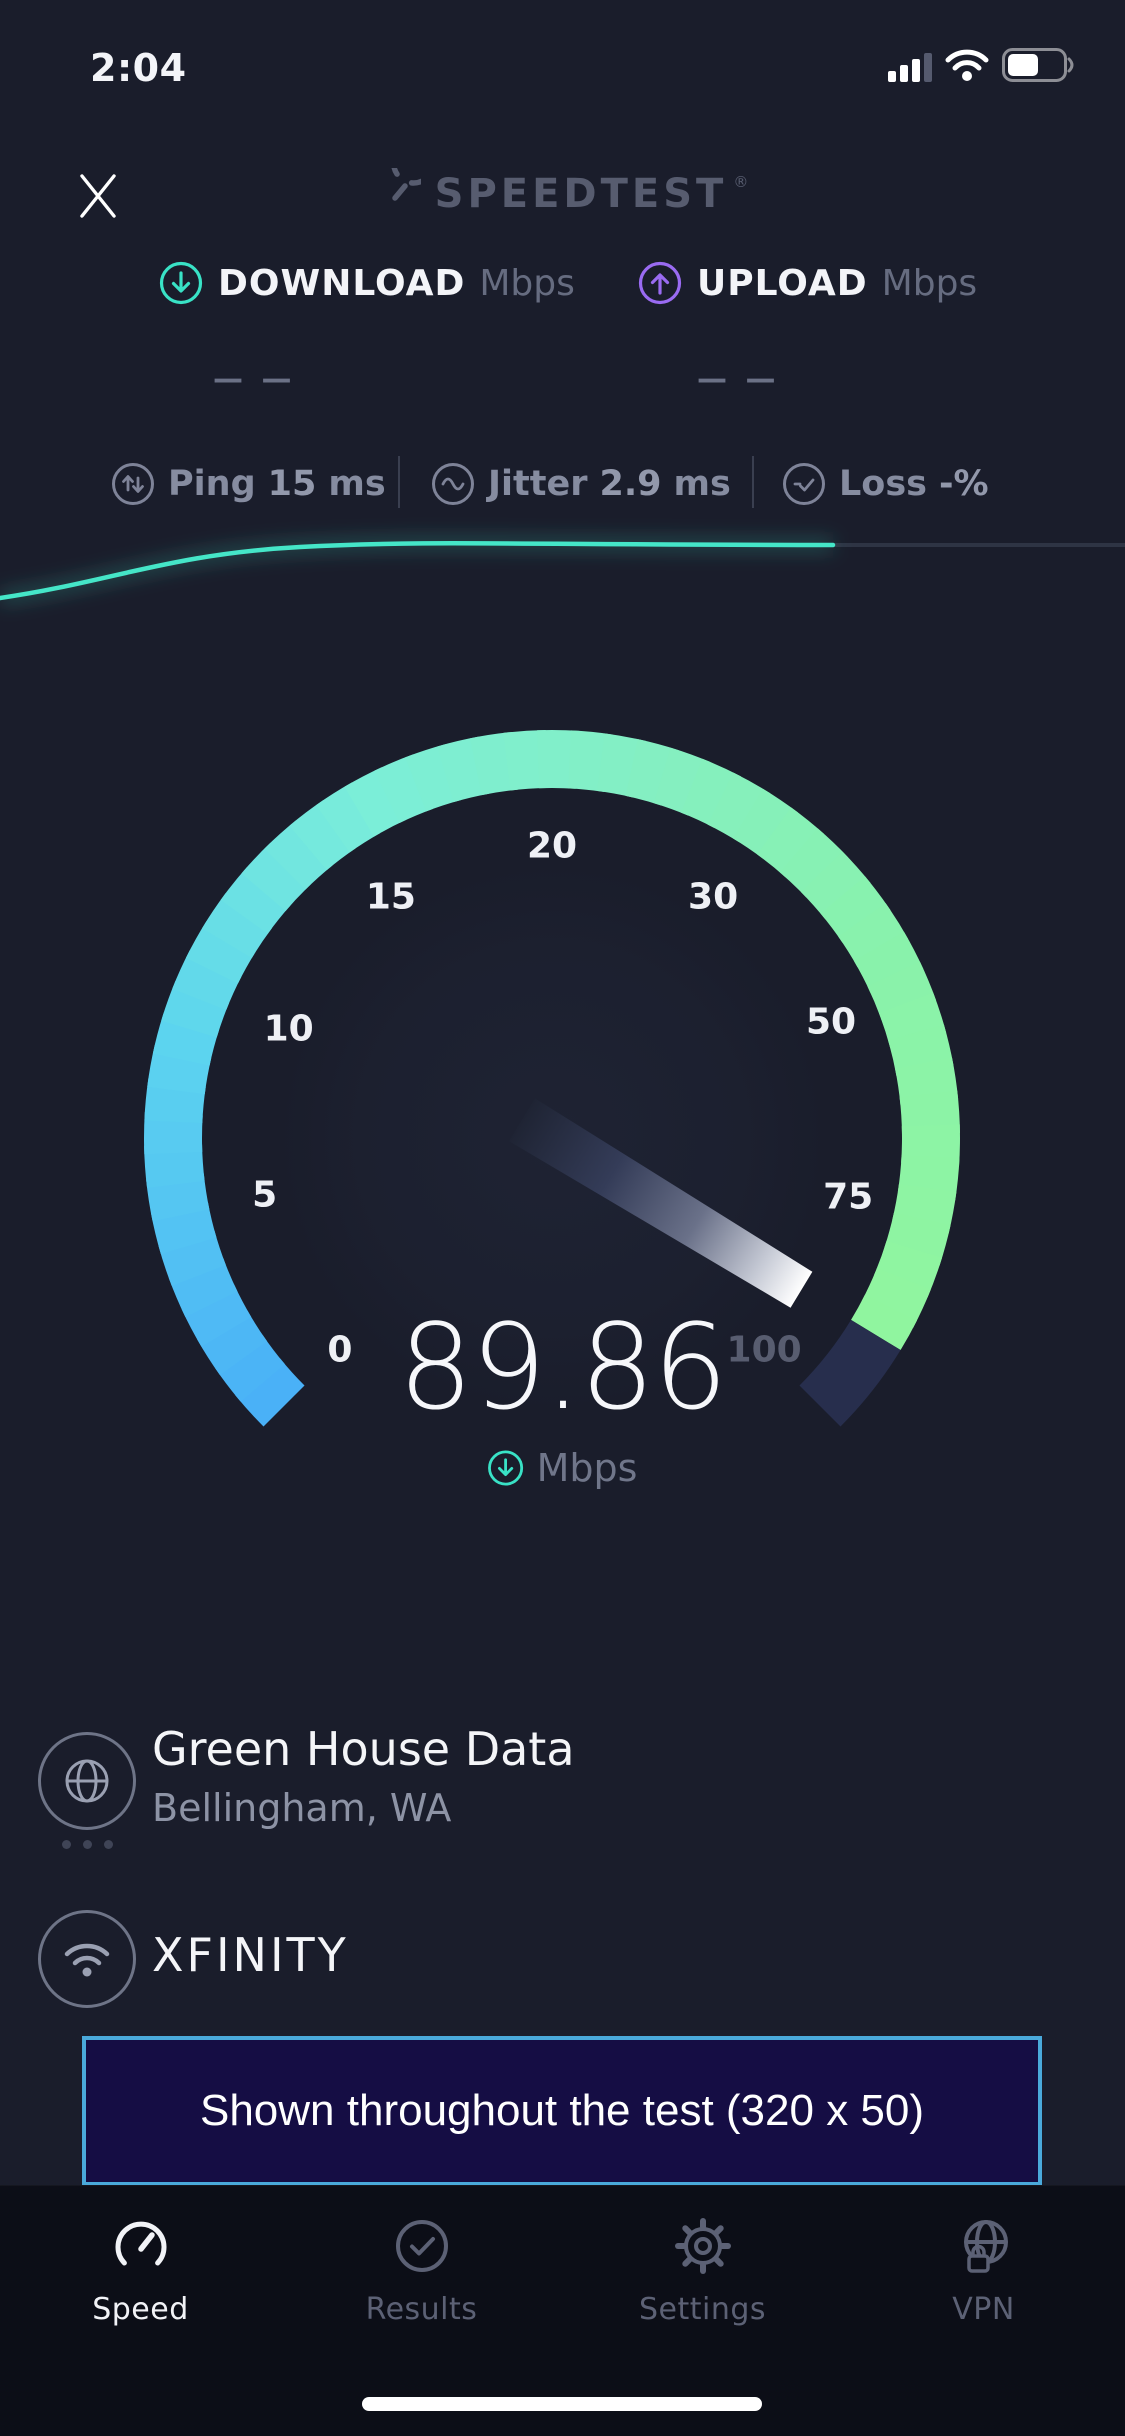 This screenshot has width=1125, height=2436. What do you see at coordinates (363, 1749) in the screenshot?
I see `server-name: Green House Data` at bounding box center [363, 1749].